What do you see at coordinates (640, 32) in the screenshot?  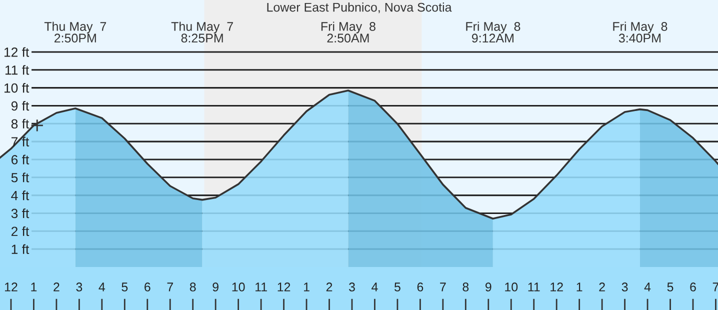 I see `annotation: Fri May 8 3:40PM` at bounding box center [640, 32].